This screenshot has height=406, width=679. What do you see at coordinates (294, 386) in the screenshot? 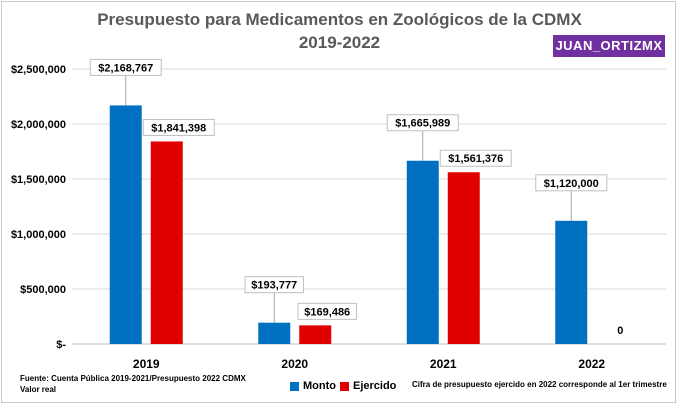
I see `legend-monto-swatch` at bounding box center [294, 386].